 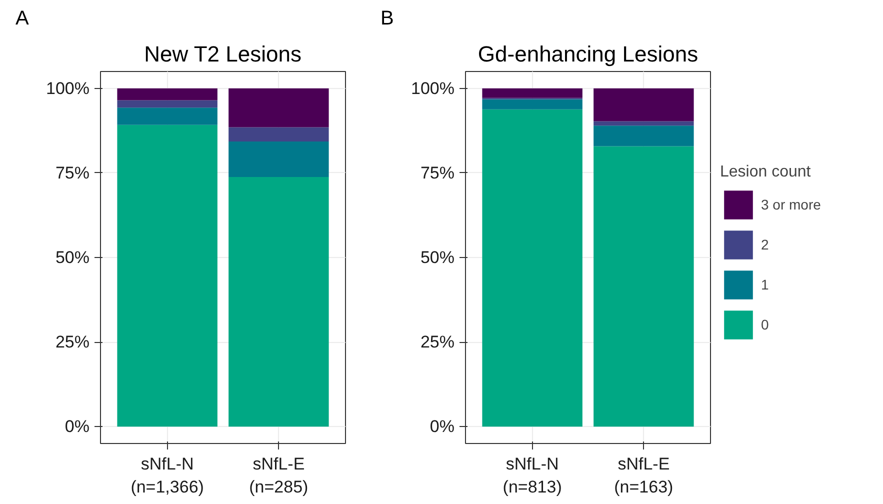 I want to click on legend-label: 3 or more, so click(x=791, y=204).